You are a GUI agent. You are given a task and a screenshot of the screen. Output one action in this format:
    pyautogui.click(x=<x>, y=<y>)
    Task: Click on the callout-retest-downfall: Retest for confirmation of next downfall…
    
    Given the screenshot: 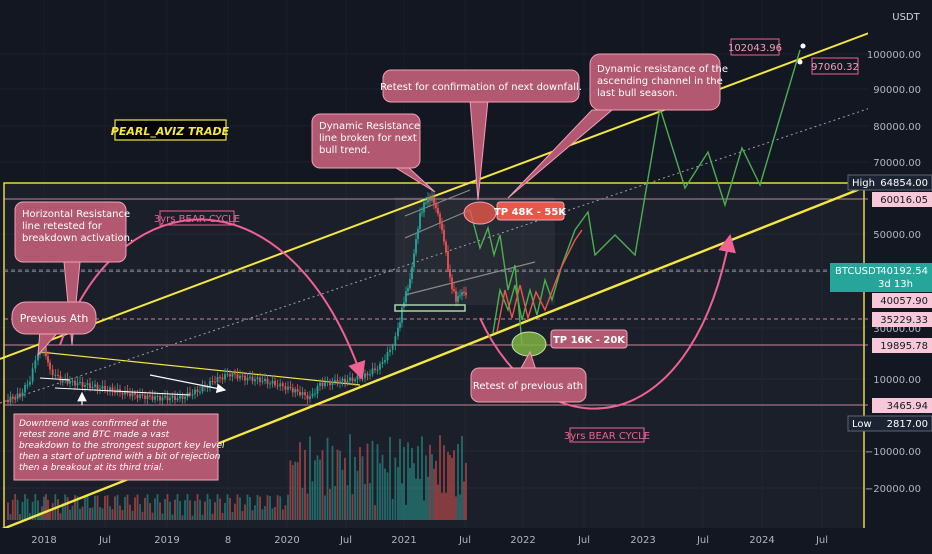 What is the action you would take?
    pyautogui.click(x=481, y=87)
    